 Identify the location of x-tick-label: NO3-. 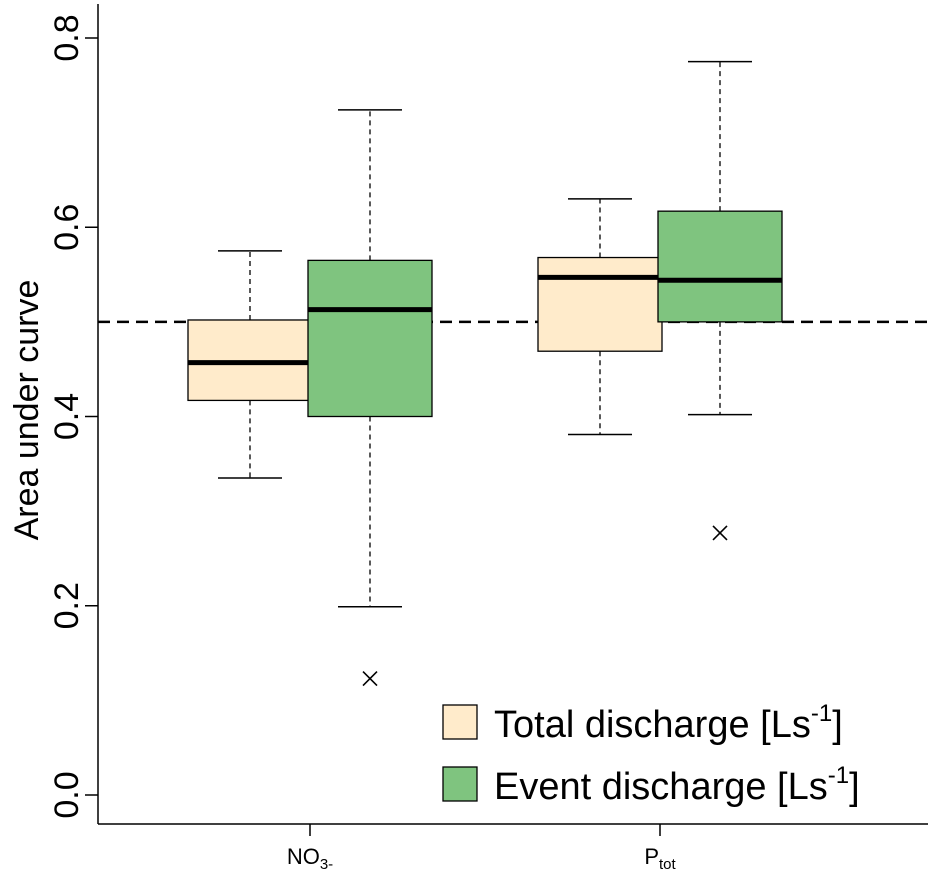
(310, 857).